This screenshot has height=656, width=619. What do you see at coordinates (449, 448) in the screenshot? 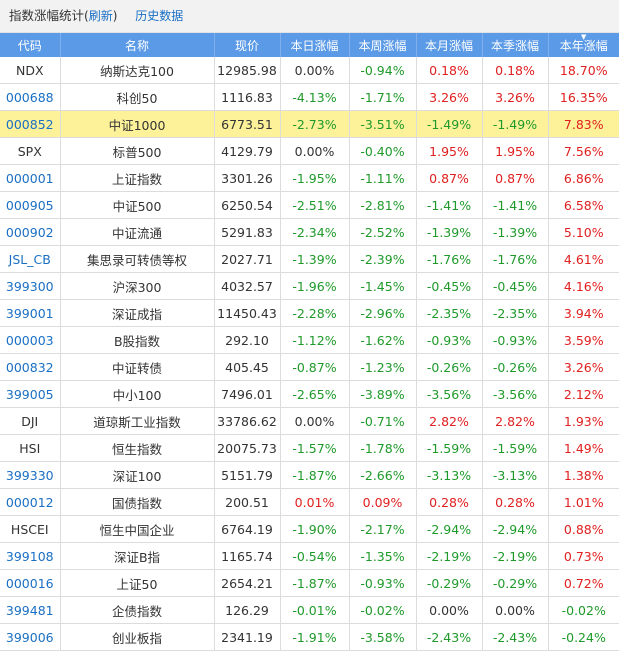
I see `month-change-cell: -1.59%` at bounding box center [449, 448].